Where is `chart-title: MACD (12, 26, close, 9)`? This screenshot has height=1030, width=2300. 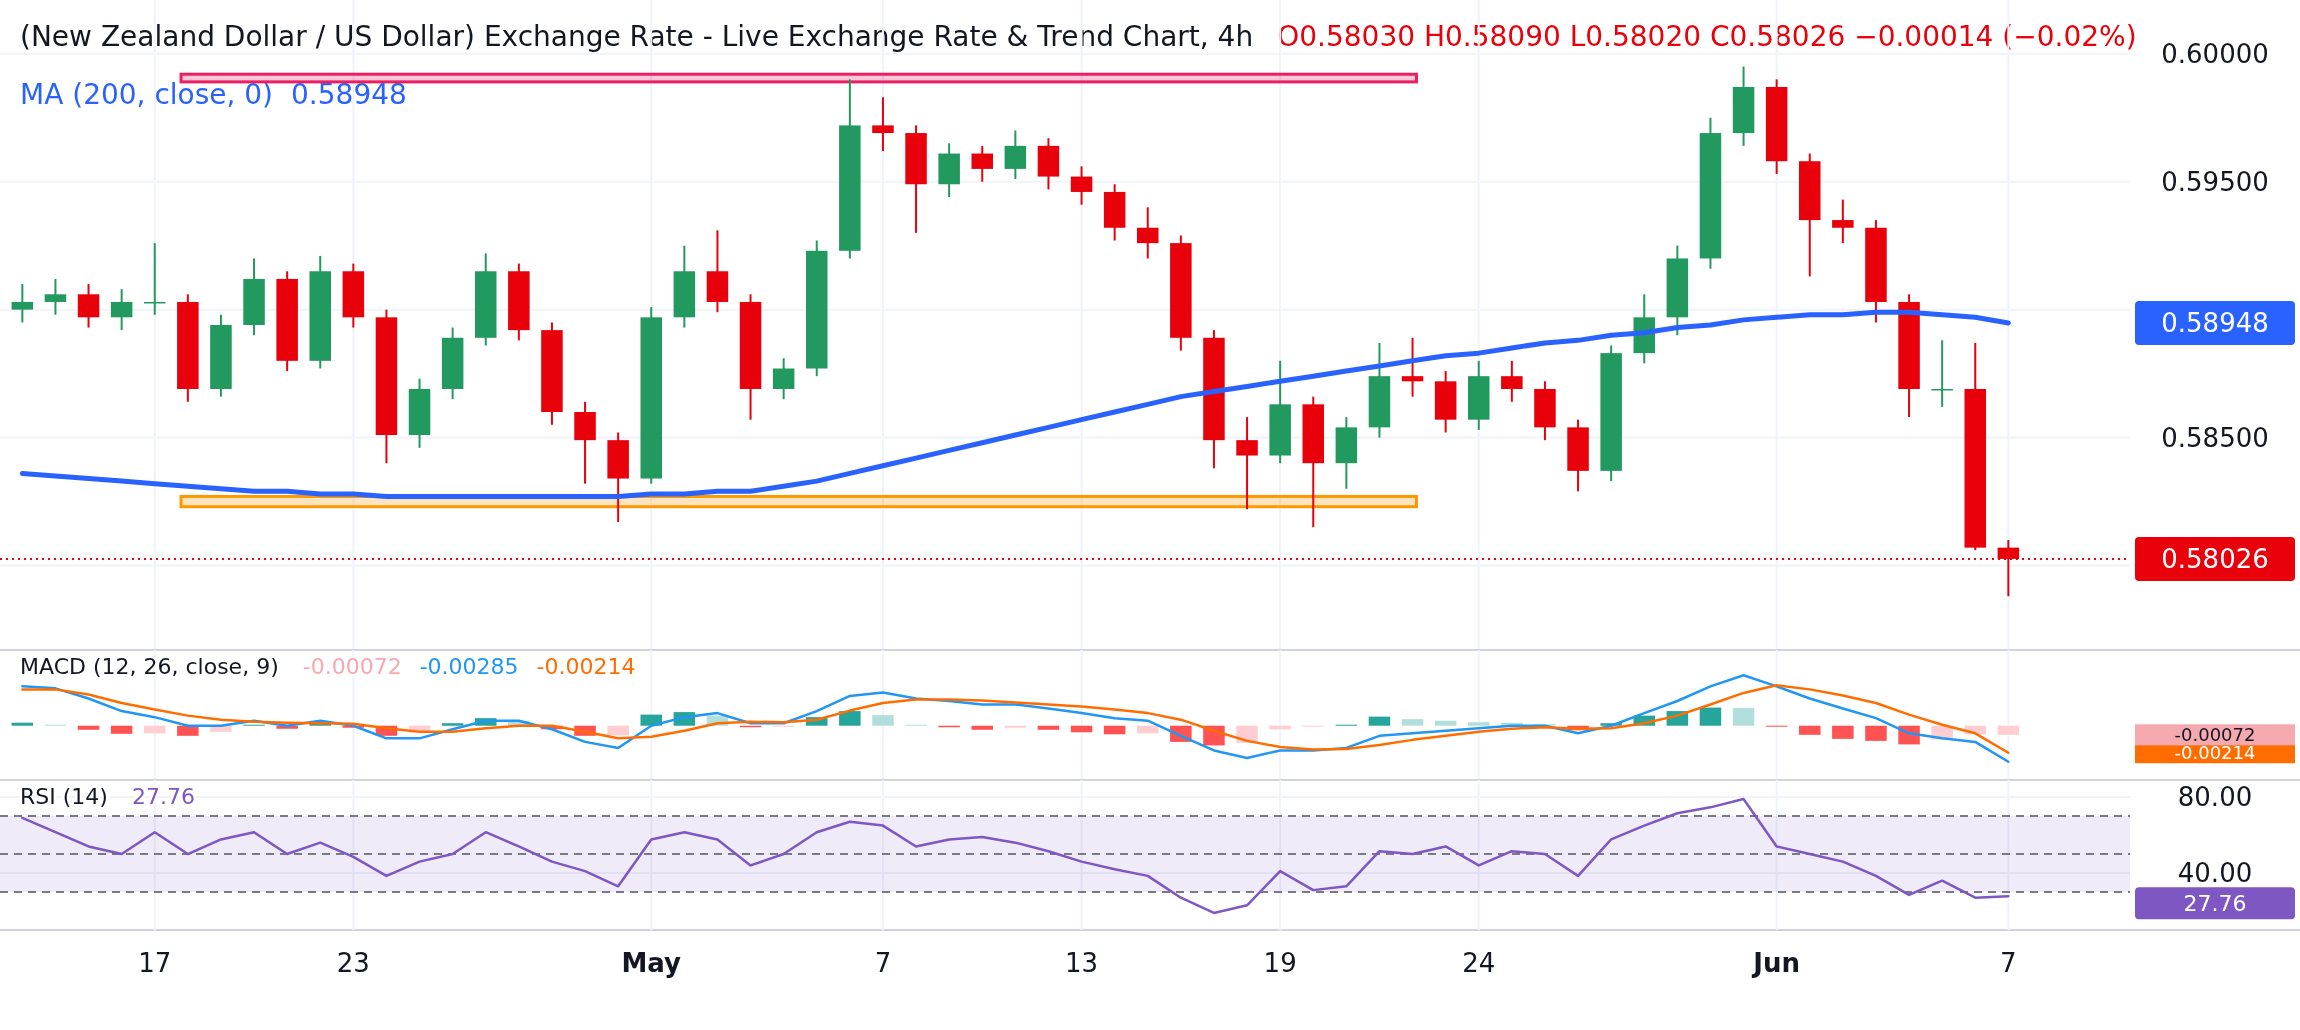
chart-title: MACD (12, 26, close, 9) is located at coordinates (149, 666).